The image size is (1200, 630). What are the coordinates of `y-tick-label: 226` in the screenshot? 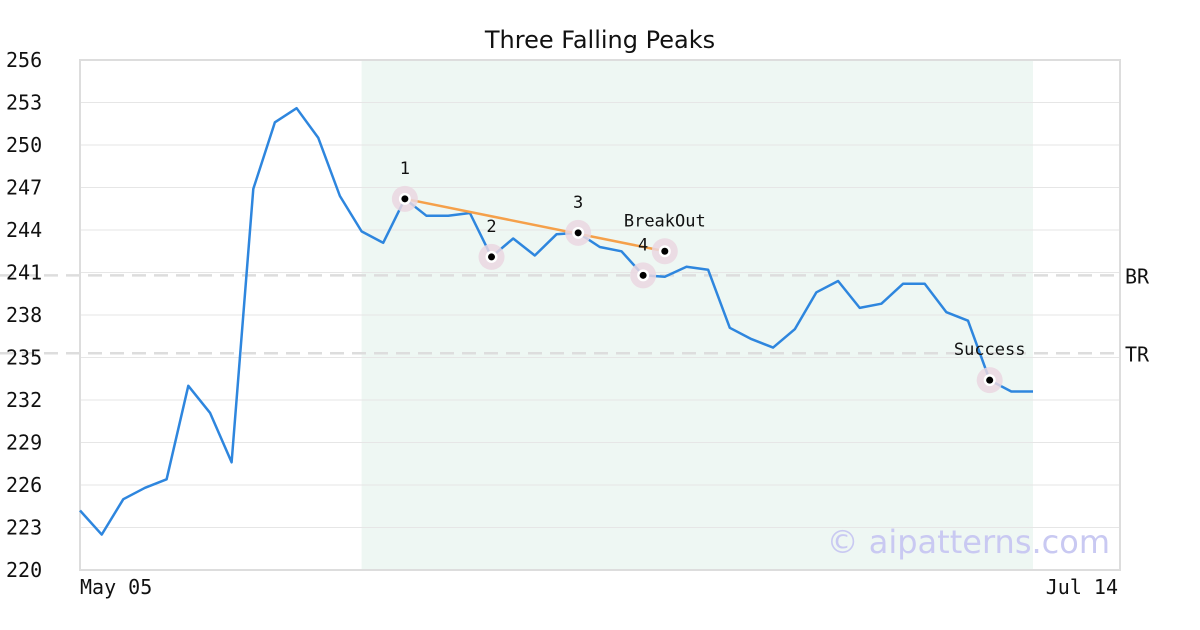 It's located at (24, 485).